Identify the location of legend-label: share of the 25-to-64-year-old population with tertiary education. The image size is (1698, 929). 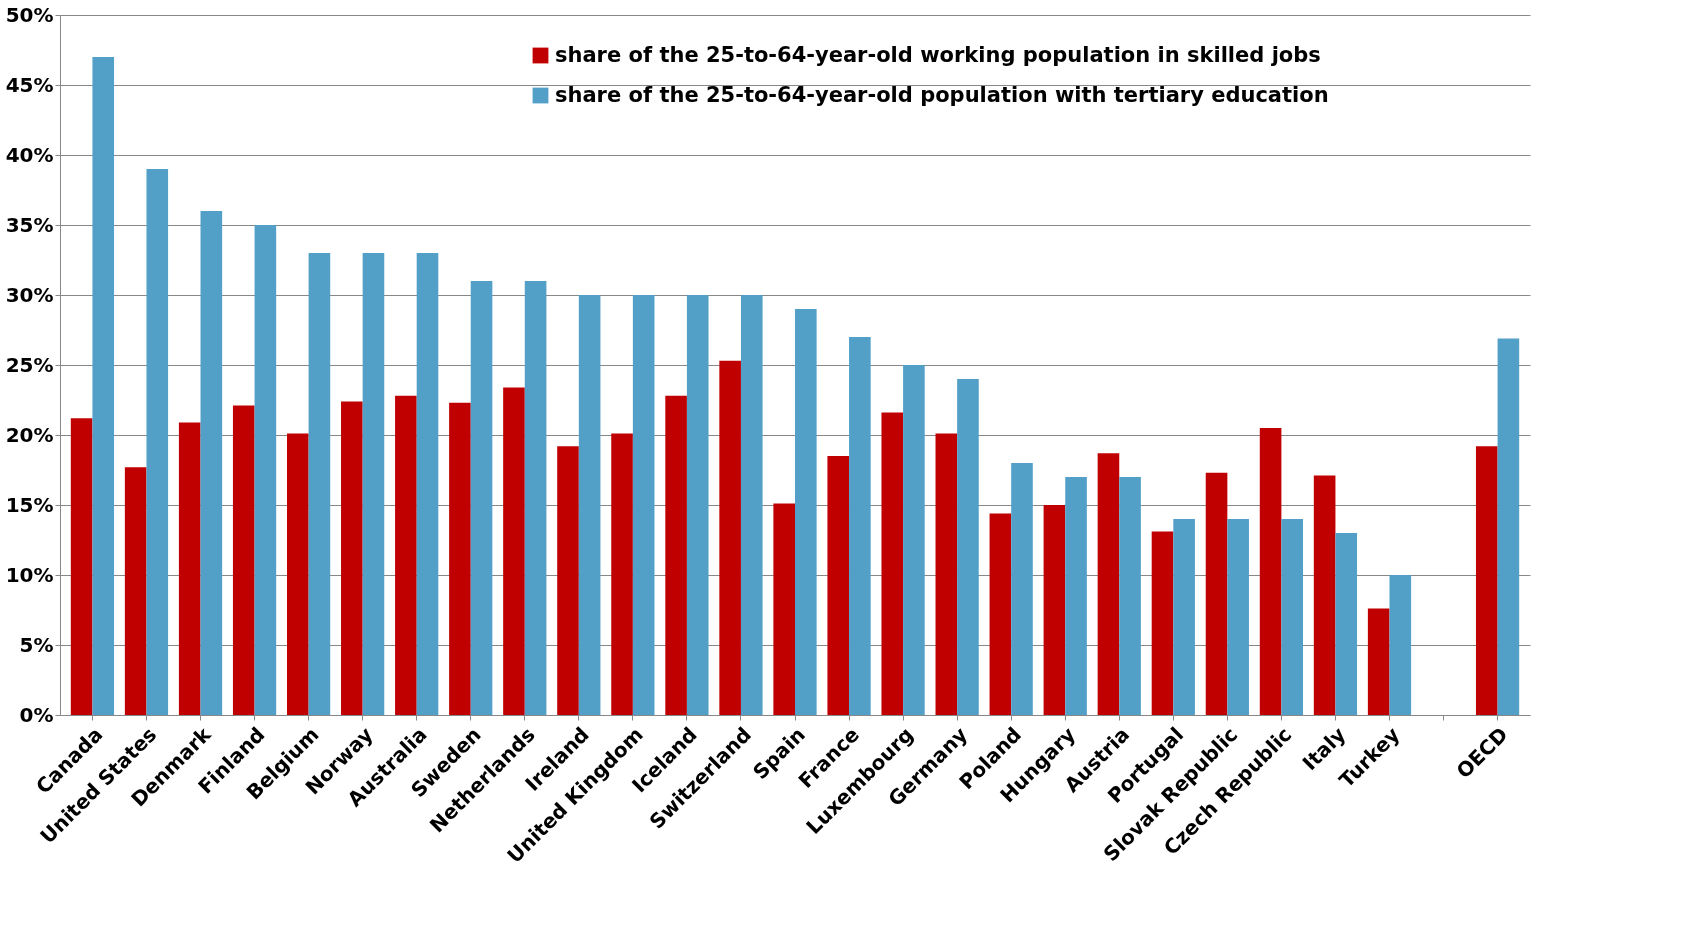
(942, 94).